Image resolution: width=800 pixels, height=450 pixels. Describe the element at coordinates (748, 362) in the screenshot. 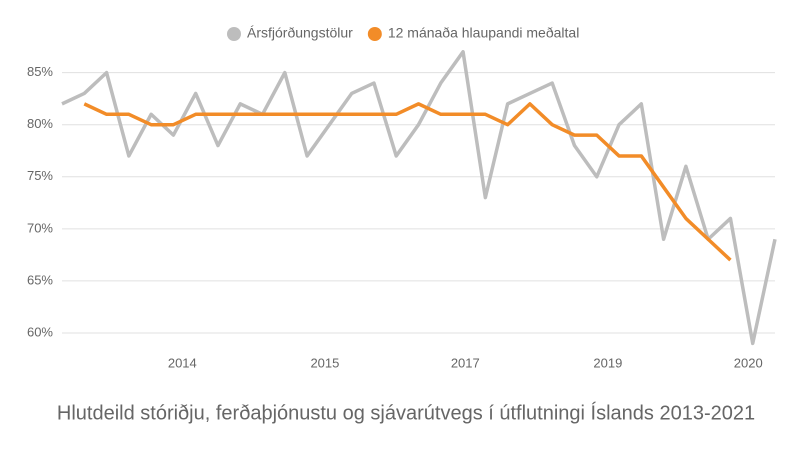

I see `x-tick-label: 2020` at that location.